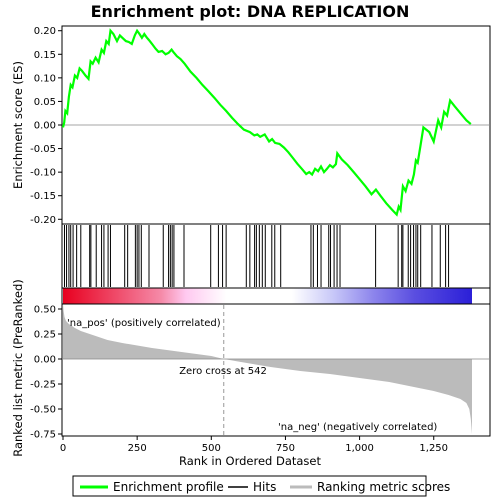  I want to click on zero-cross-label: Zero cross at 542, so click(223, 371).